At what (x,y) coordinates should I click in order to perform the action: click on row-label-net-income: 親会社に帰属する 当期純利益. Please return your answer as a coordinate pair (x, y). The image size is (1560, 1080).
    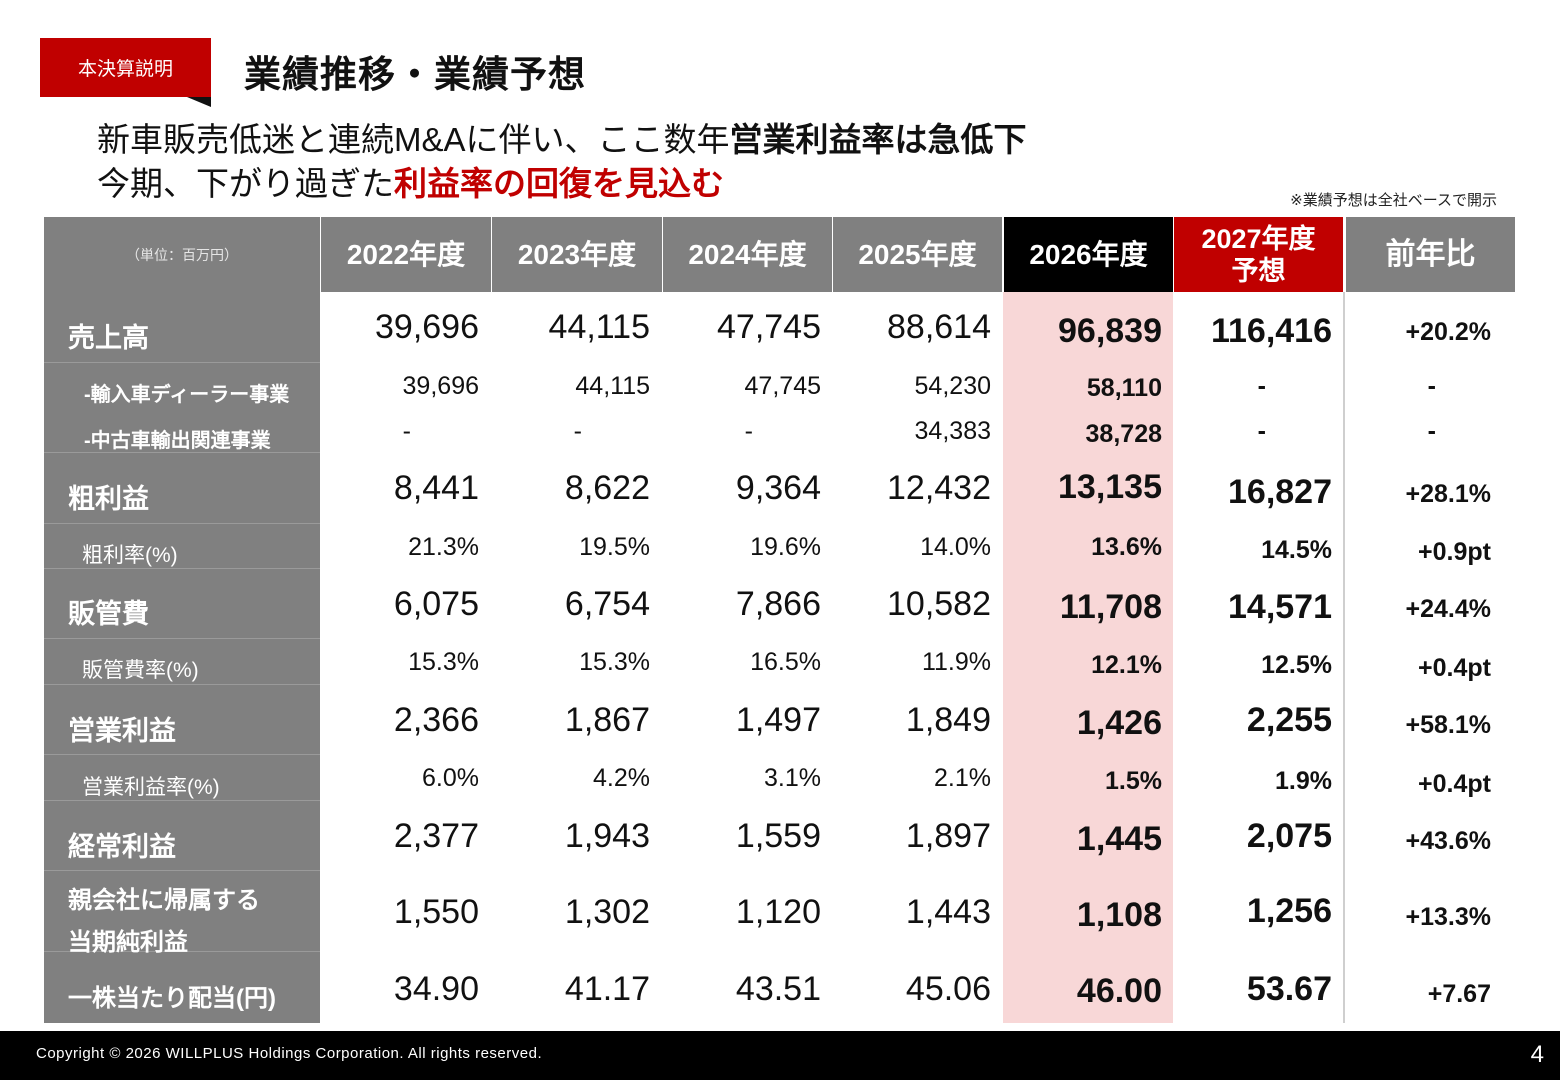
    Looking at the image, I should click on (164, 922).